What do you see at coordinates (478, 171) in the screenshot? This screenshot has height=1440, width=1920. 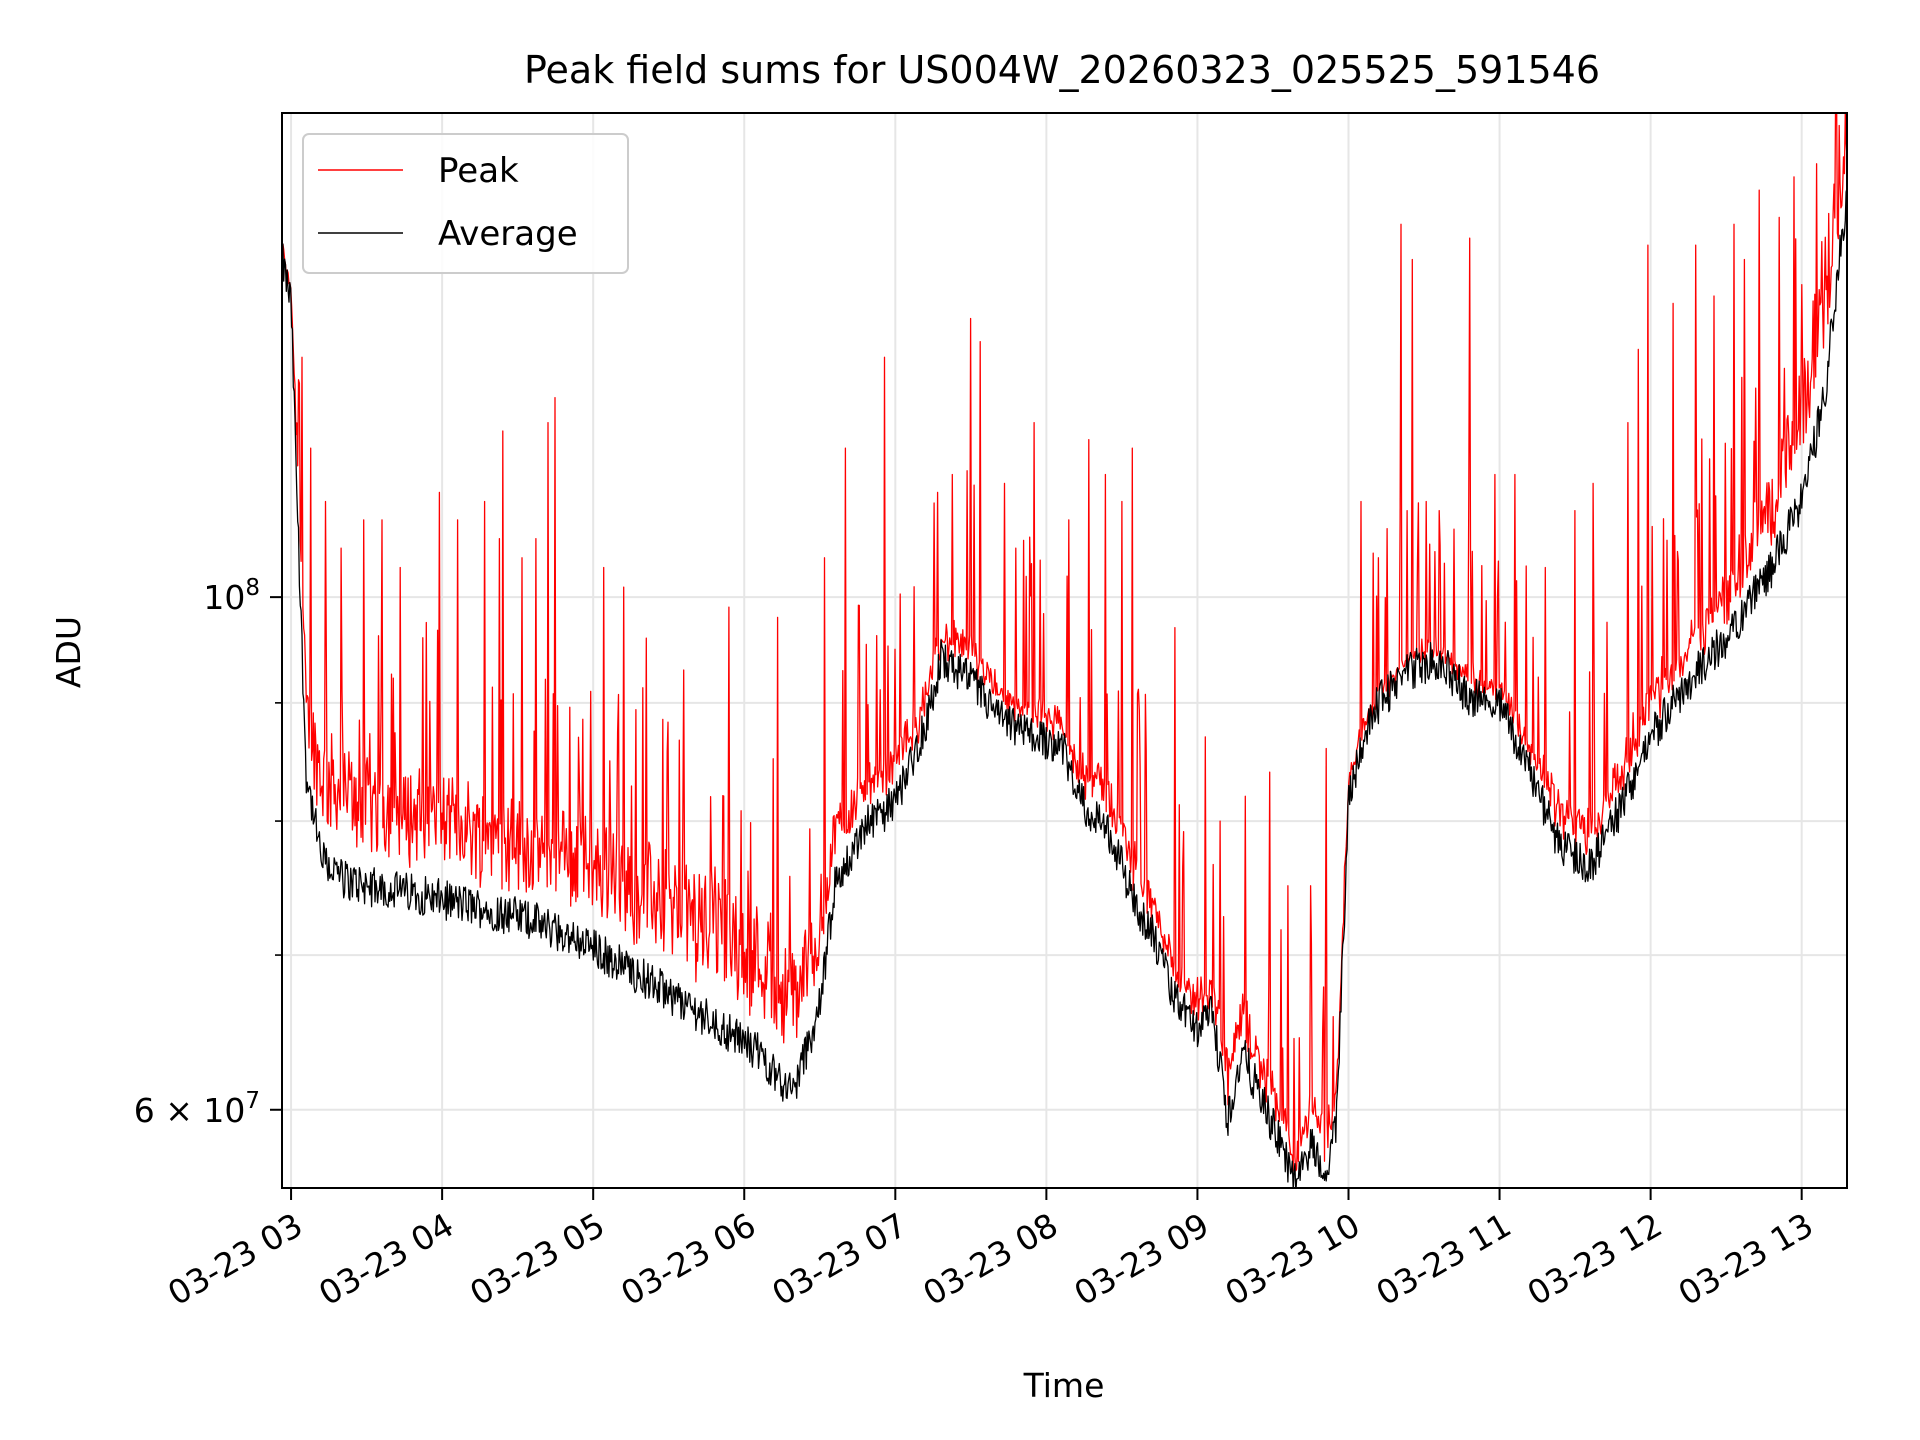 I see `legend-peak-label: Peak` at bounding box center [478, 171].